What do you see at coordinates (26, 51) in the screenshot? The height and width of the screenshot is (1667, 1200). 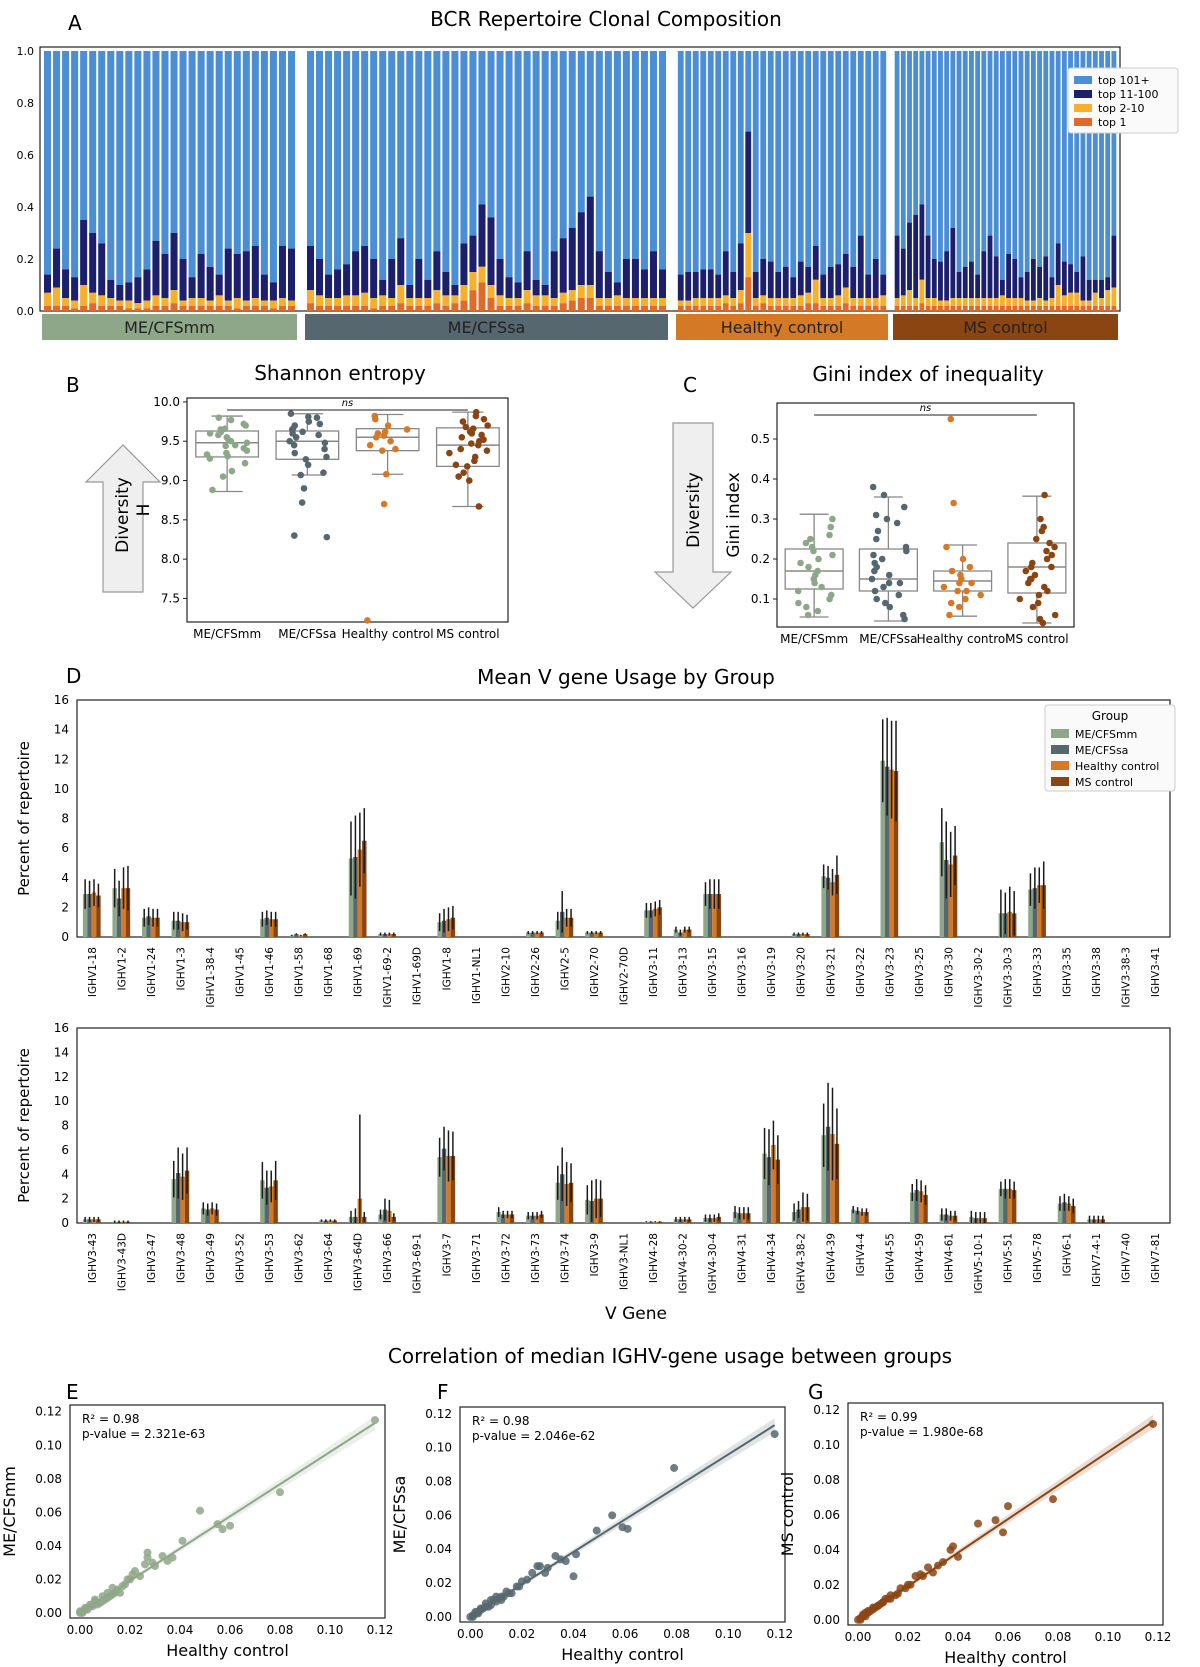 I see `panel-A-ytick: 1.0` at bounding box center [26, 51].